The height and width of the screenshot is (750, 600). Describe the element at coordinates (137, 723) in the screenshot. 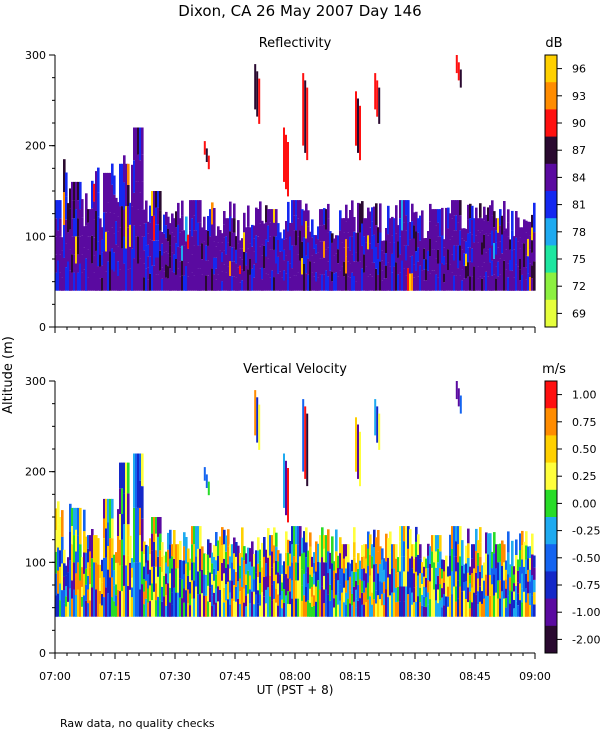

I see `footer-note: Raw data, no quality checks` at that location.